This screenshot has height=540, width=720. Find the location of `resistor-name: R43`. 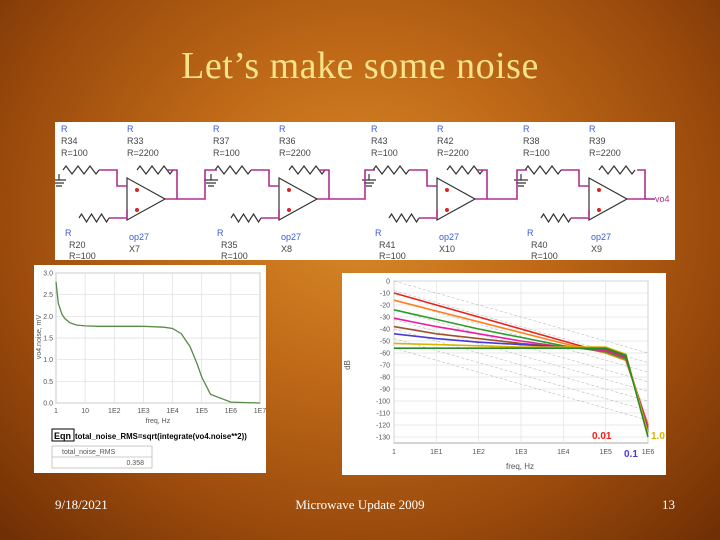

resistor-name: R43 is located at coordinates (379, 141).